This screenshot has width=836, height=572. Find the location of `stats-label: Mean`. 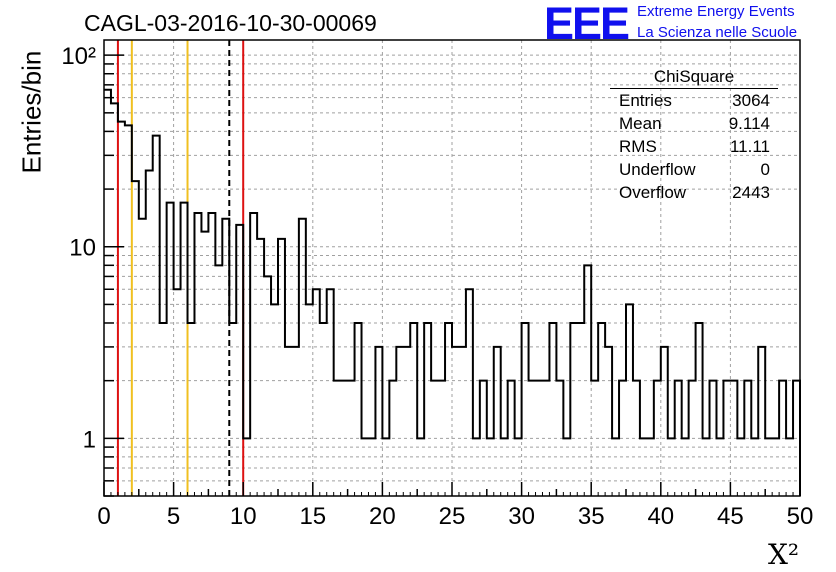

stats-label: Mean is located at coordinates (640, 123).